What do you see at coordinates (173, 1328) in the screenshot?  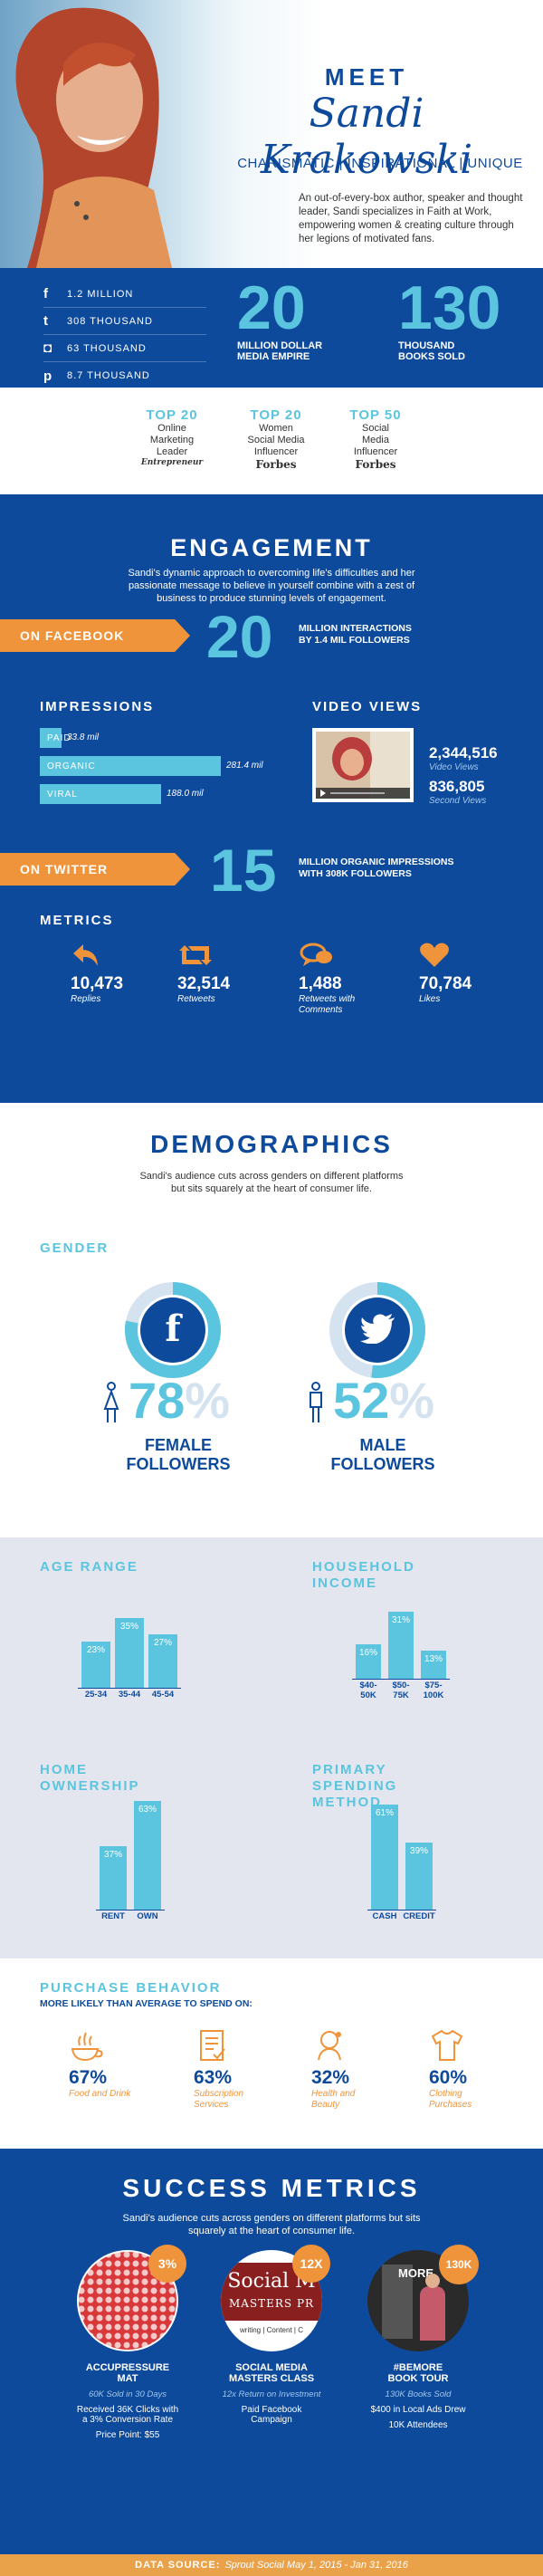 I see `facebook-icon: f` at bounding box center [173, 1328].